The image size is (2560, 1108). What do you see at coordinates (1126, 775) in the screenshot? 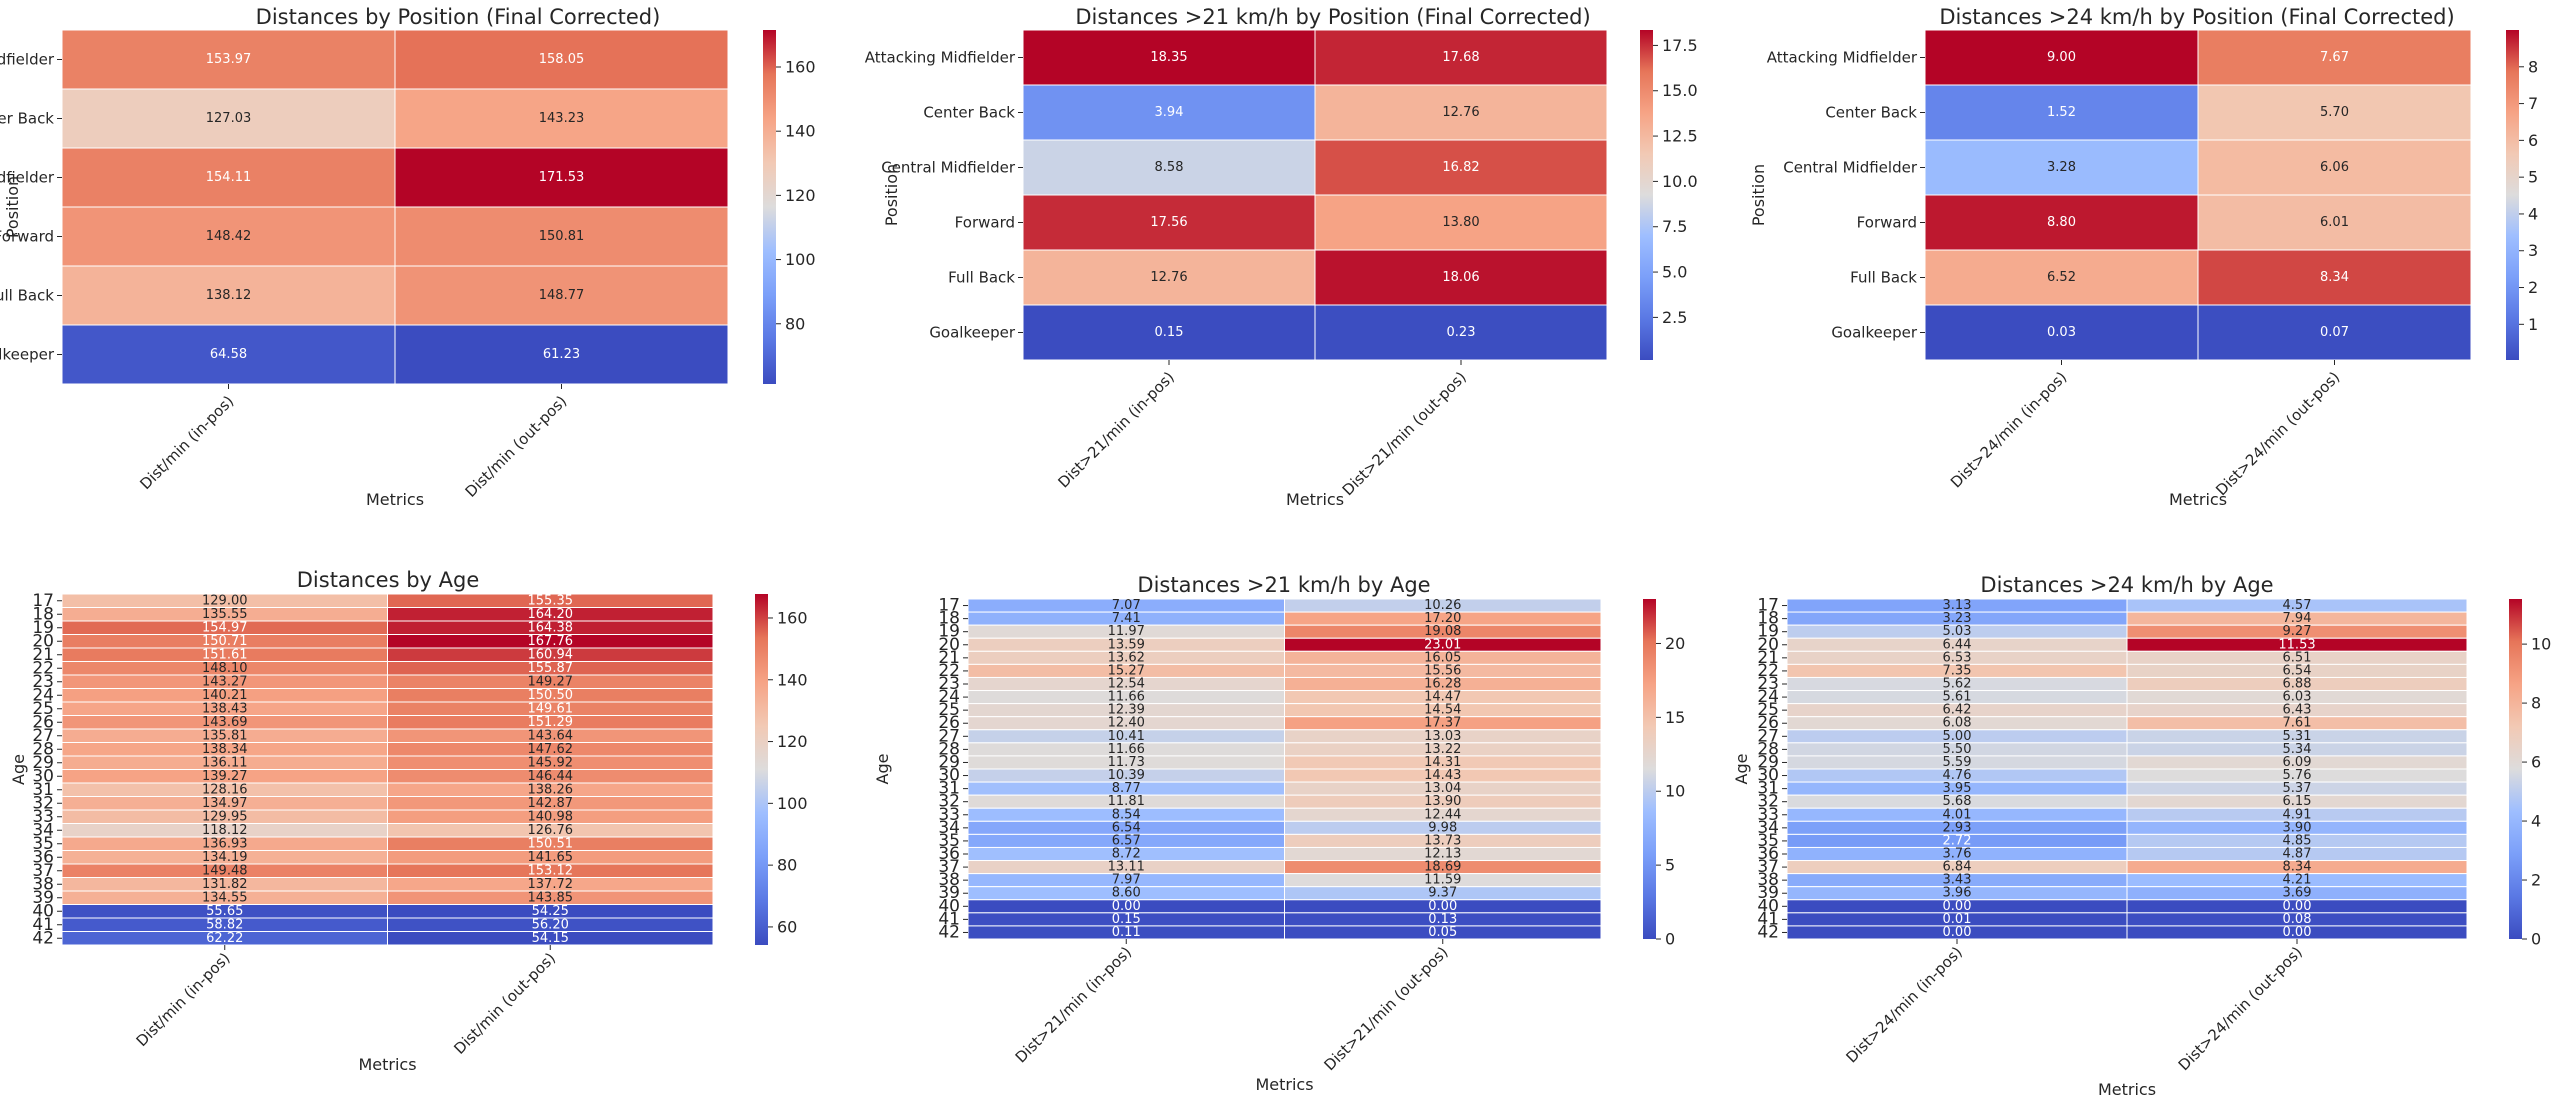
I see `cell-value-label: 10.39` at bounding box center [1126, 775].